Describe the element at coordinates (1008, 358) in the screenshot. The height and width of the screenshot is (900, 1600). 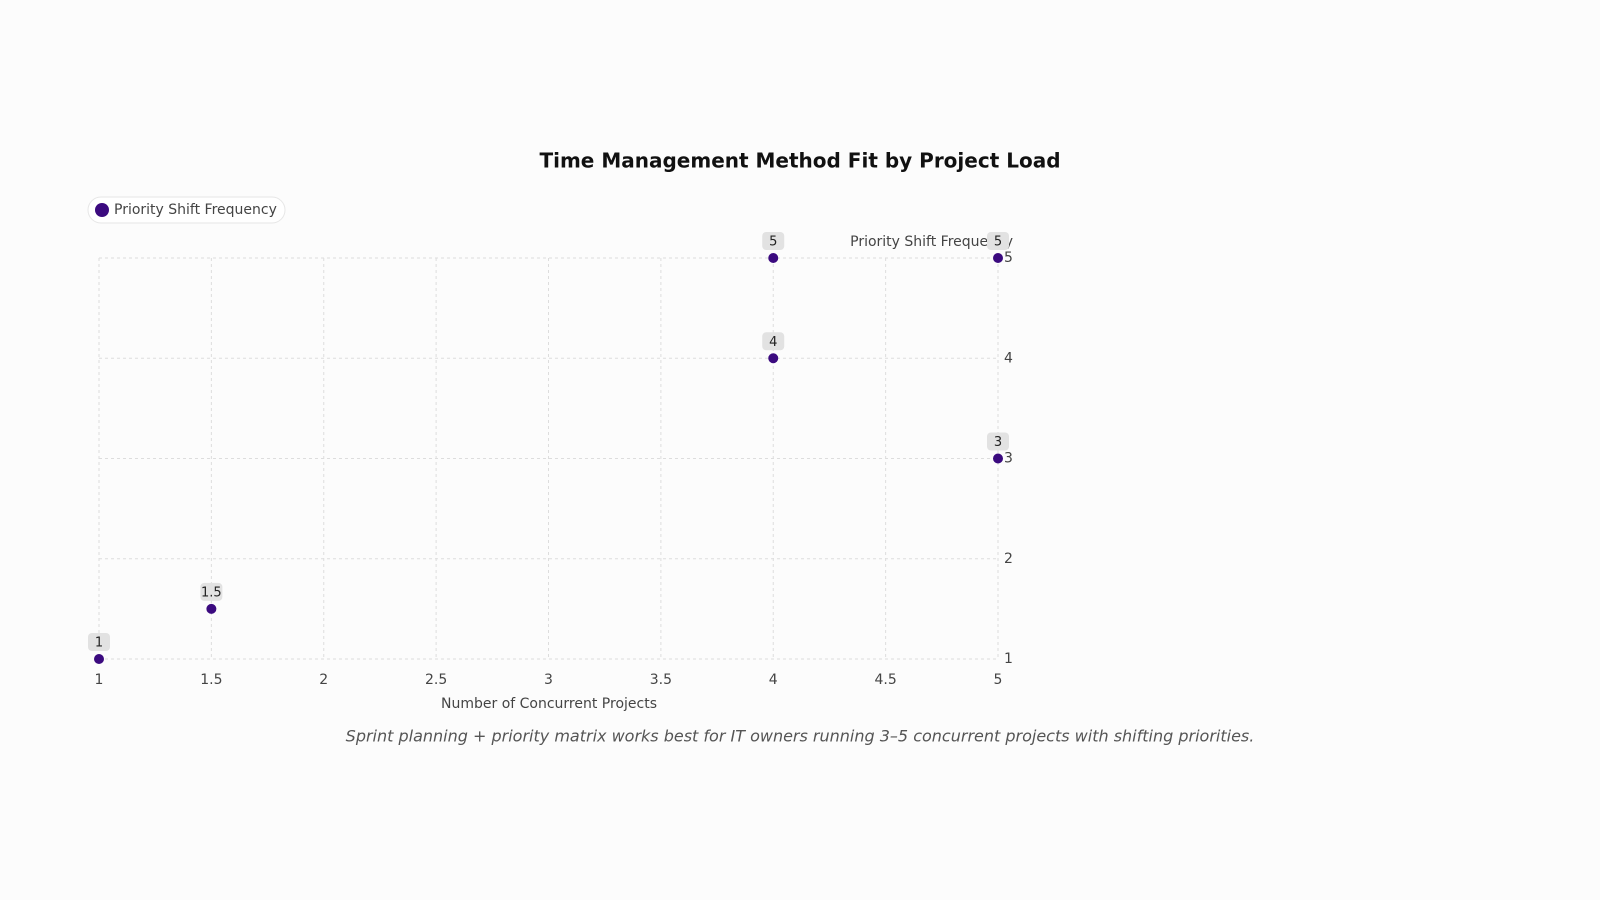
I see `y-tick-label: 4` at that location.